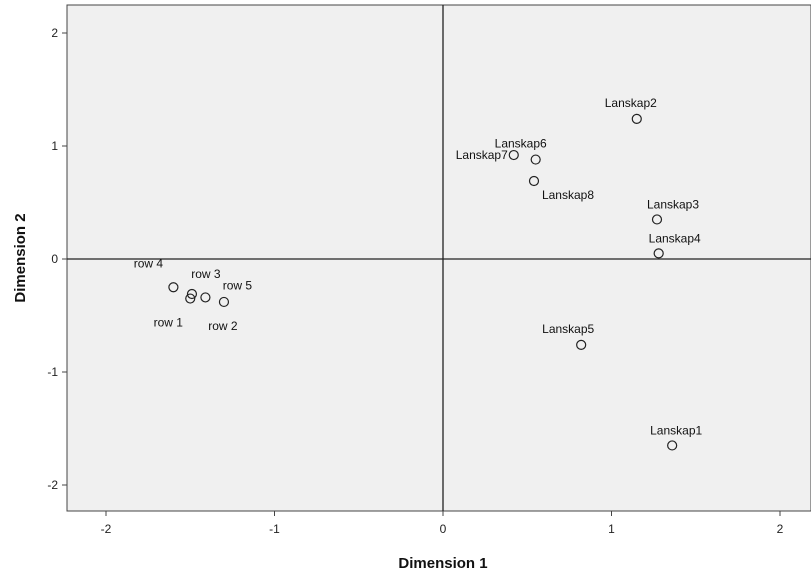 The image size is (811, 575). What do you see at coordinates (673, 204) in the screenshot?
I see `point-label: Lanskap3` at bounding box center [673, 204].